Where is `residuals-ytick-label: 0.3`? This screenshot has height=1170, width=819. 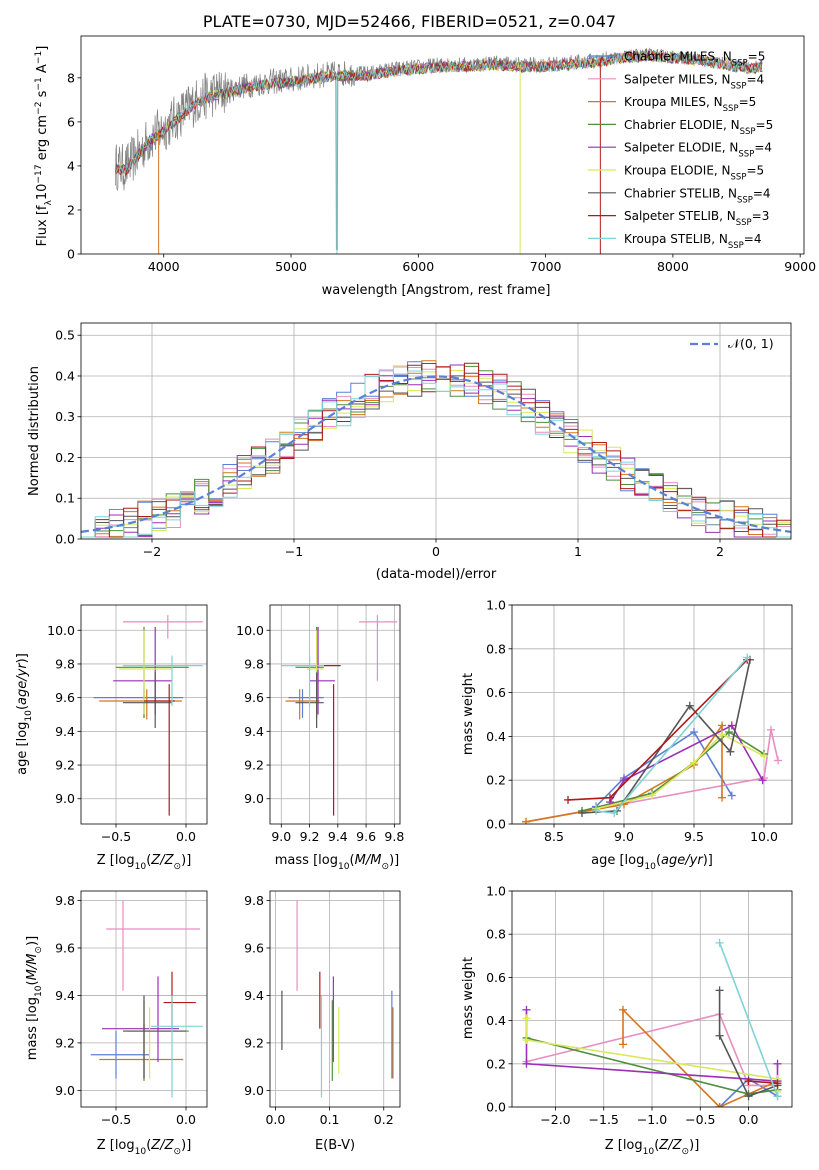 residuals-ytick-label: 0.3 is located at coordinates (65, 416).